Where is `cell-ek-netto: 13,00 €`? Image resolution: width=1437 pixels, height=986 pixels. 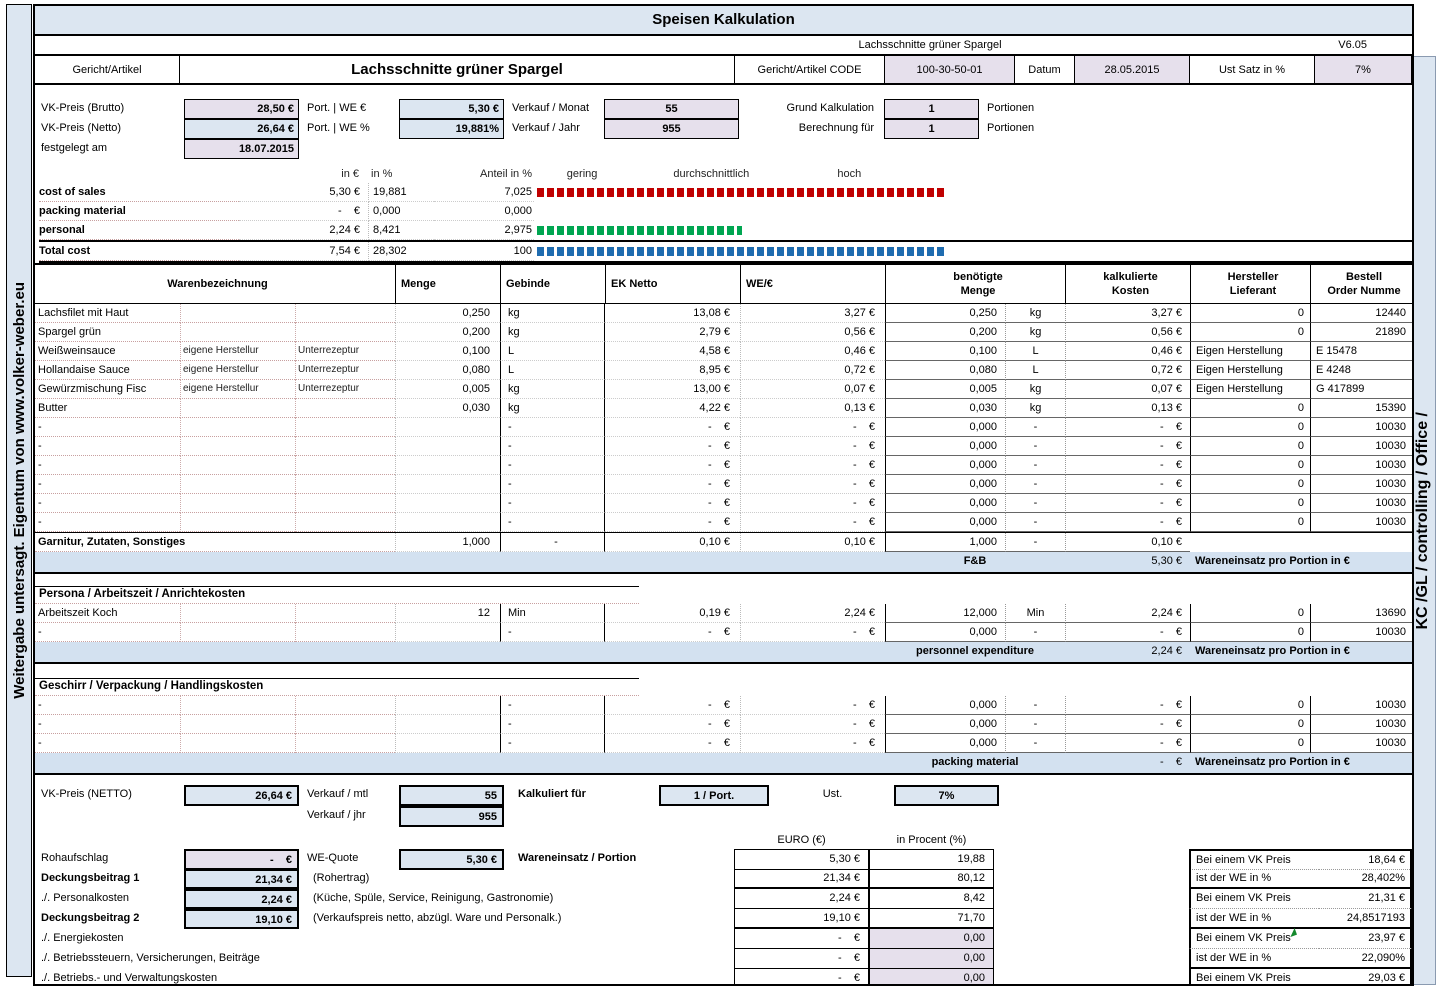
cell-ek-netto: 13,00 € is located at coordinates (672, 389).